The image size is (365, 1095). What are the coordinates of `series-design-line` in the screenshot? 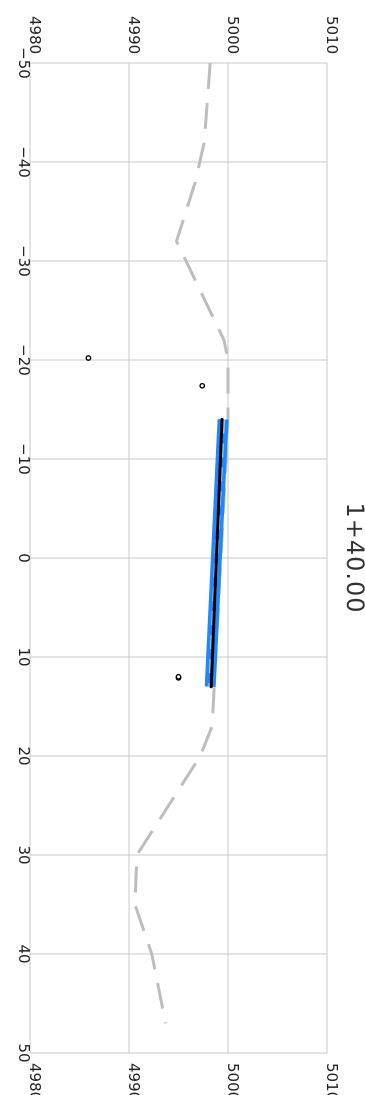 It's located at (216, 553).